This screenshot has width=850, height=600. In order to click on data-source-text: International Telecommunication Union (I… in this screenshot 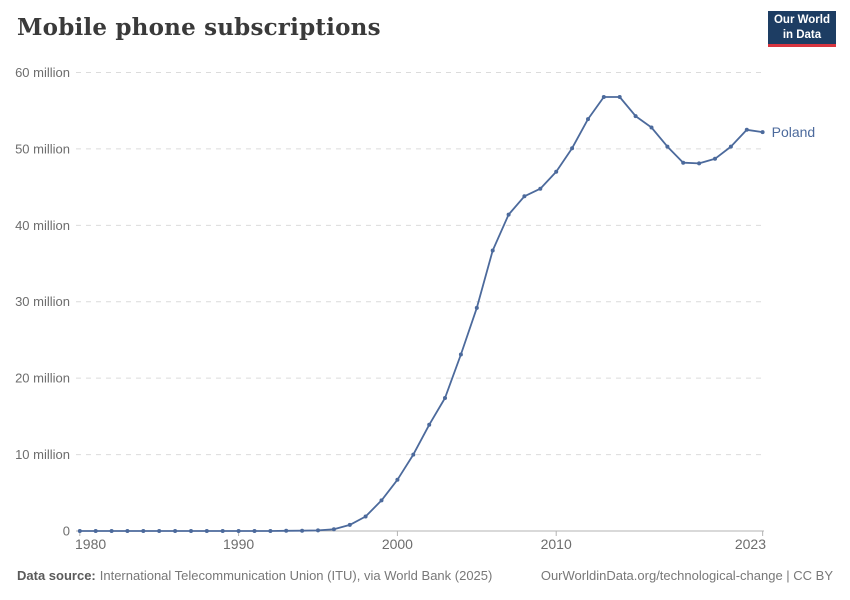, I will do `click(296, 575)`.